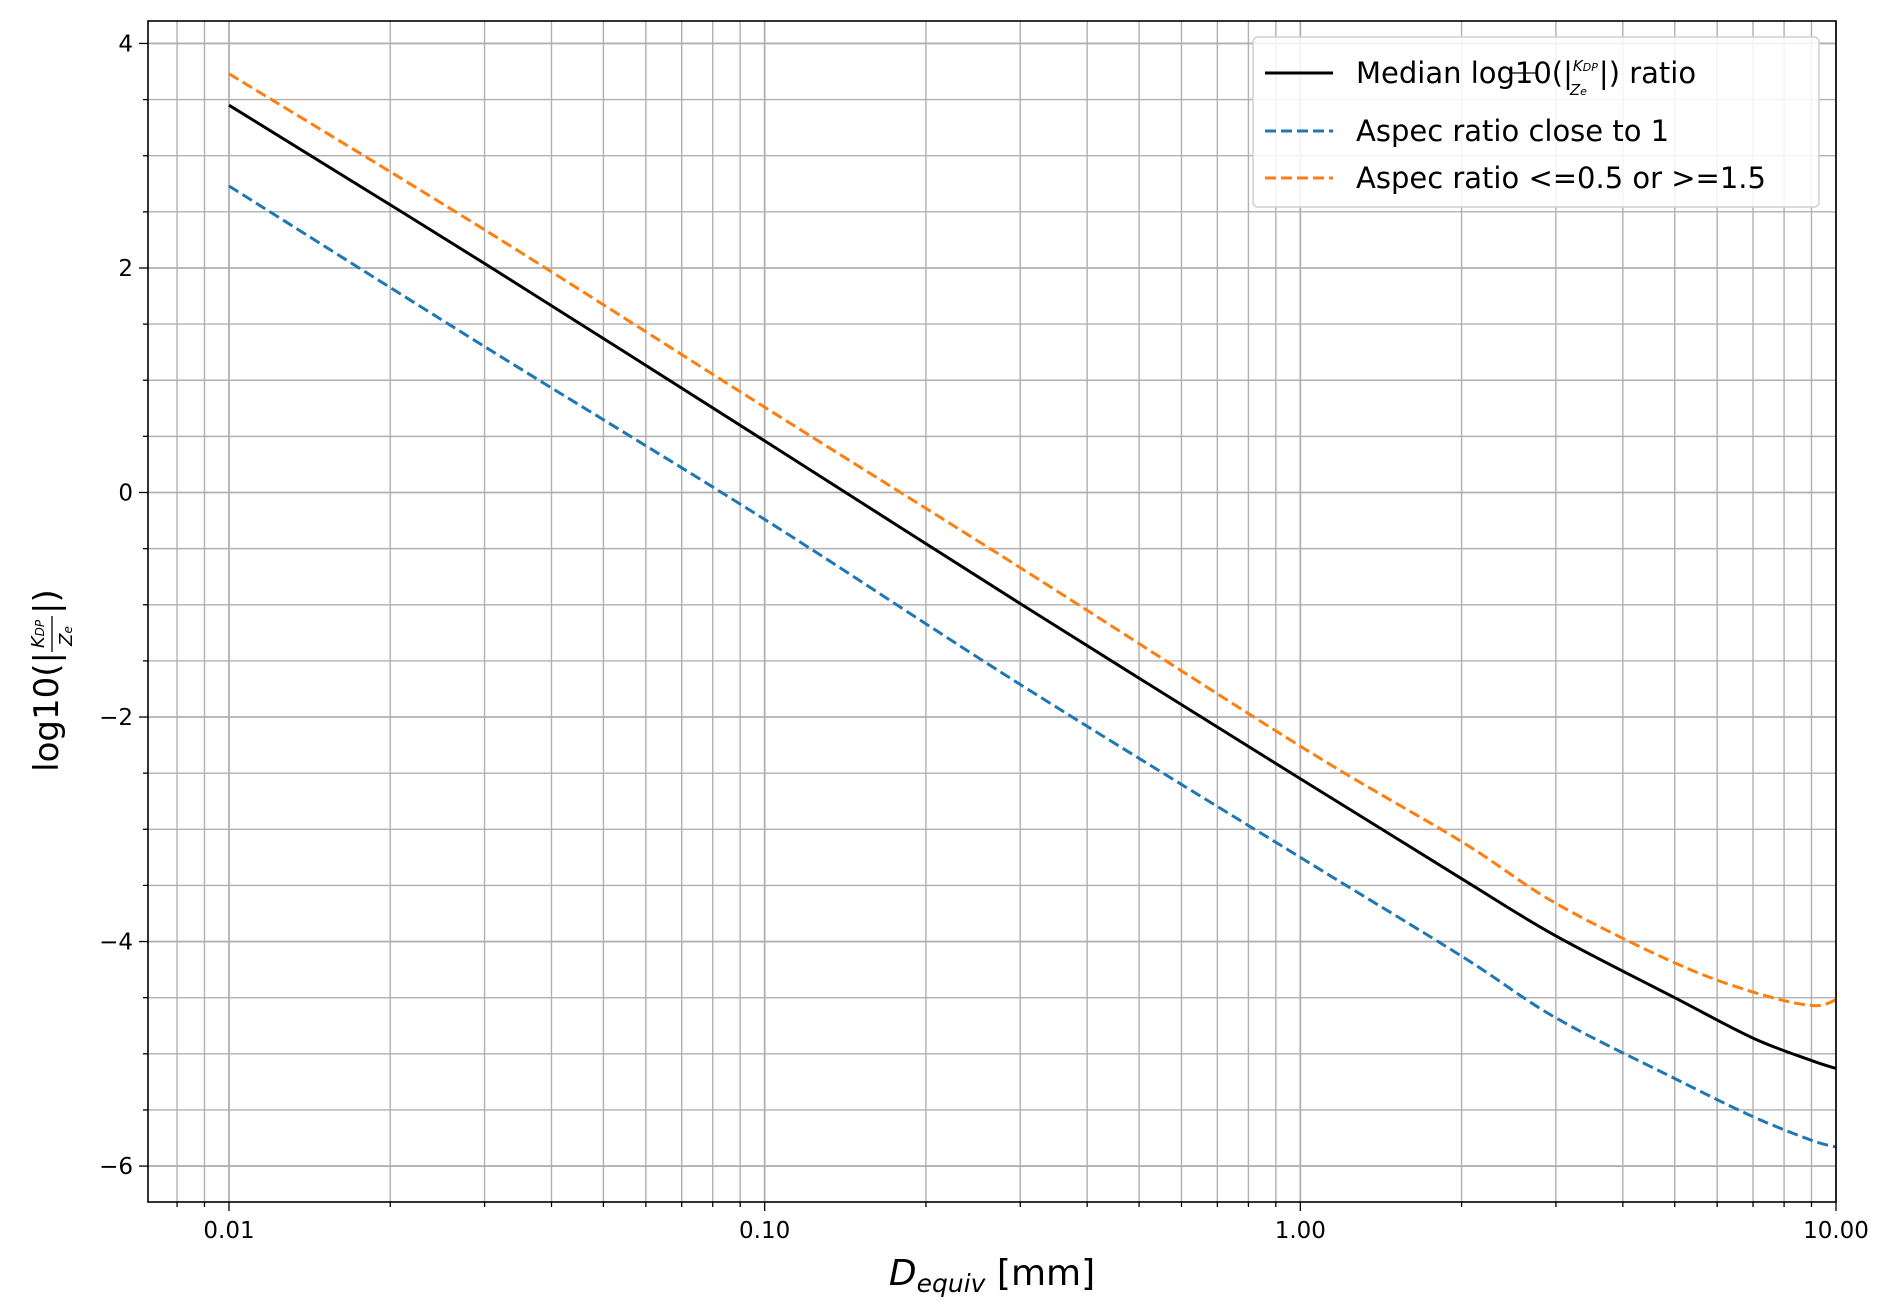 This screenshot has width=1892, height=1315. Describe the element at coordinates (1300, 1231) in the screenshot. I see `x-tick-label: 1.00` at that location.